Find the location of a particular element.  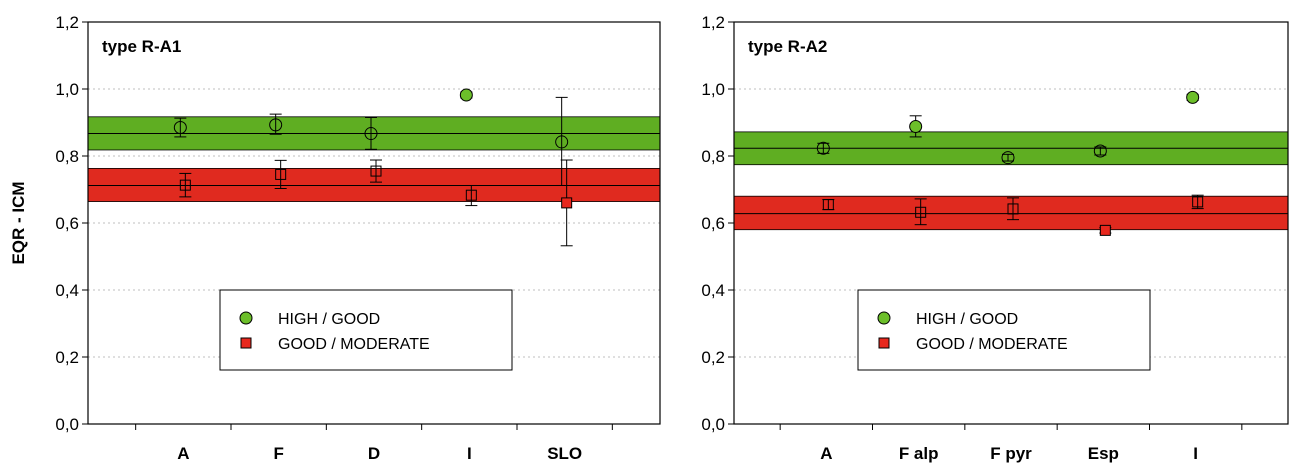

x-tick-label: F alp is located at coordinates (919, 453).